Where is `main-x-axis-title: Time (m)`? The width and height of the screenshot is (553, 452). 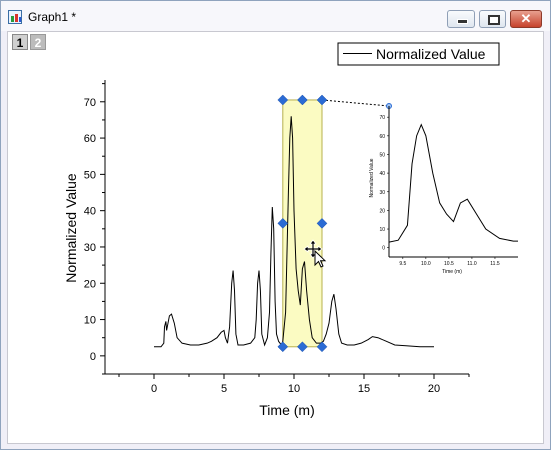
main-x-axis-title: Time (m) is located at coordinates (286, 410).